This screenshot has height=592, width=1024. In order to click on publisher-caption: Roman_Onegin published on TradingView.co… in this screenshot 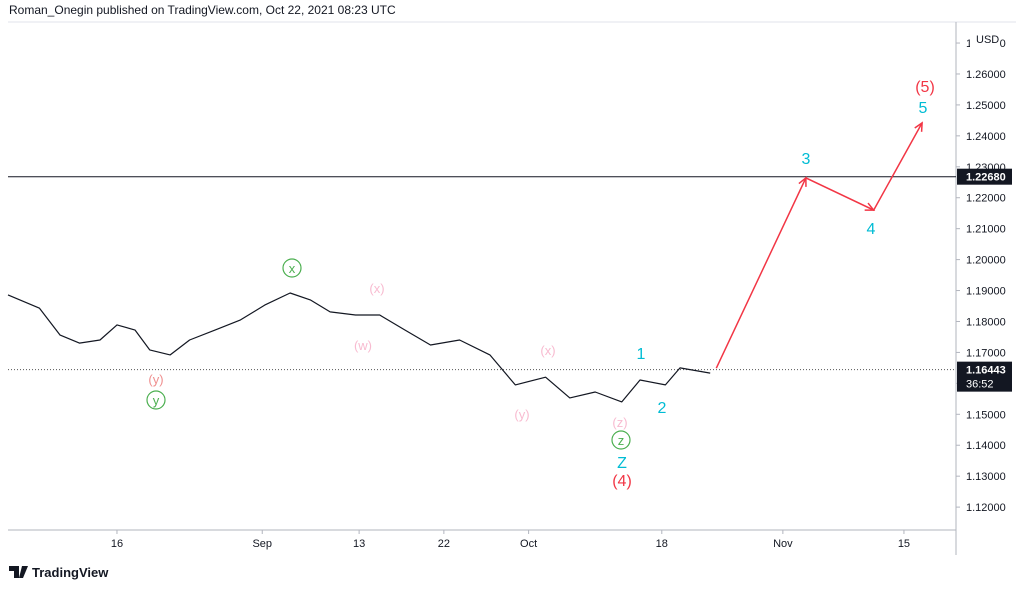, I will do `click(202, 10)`.